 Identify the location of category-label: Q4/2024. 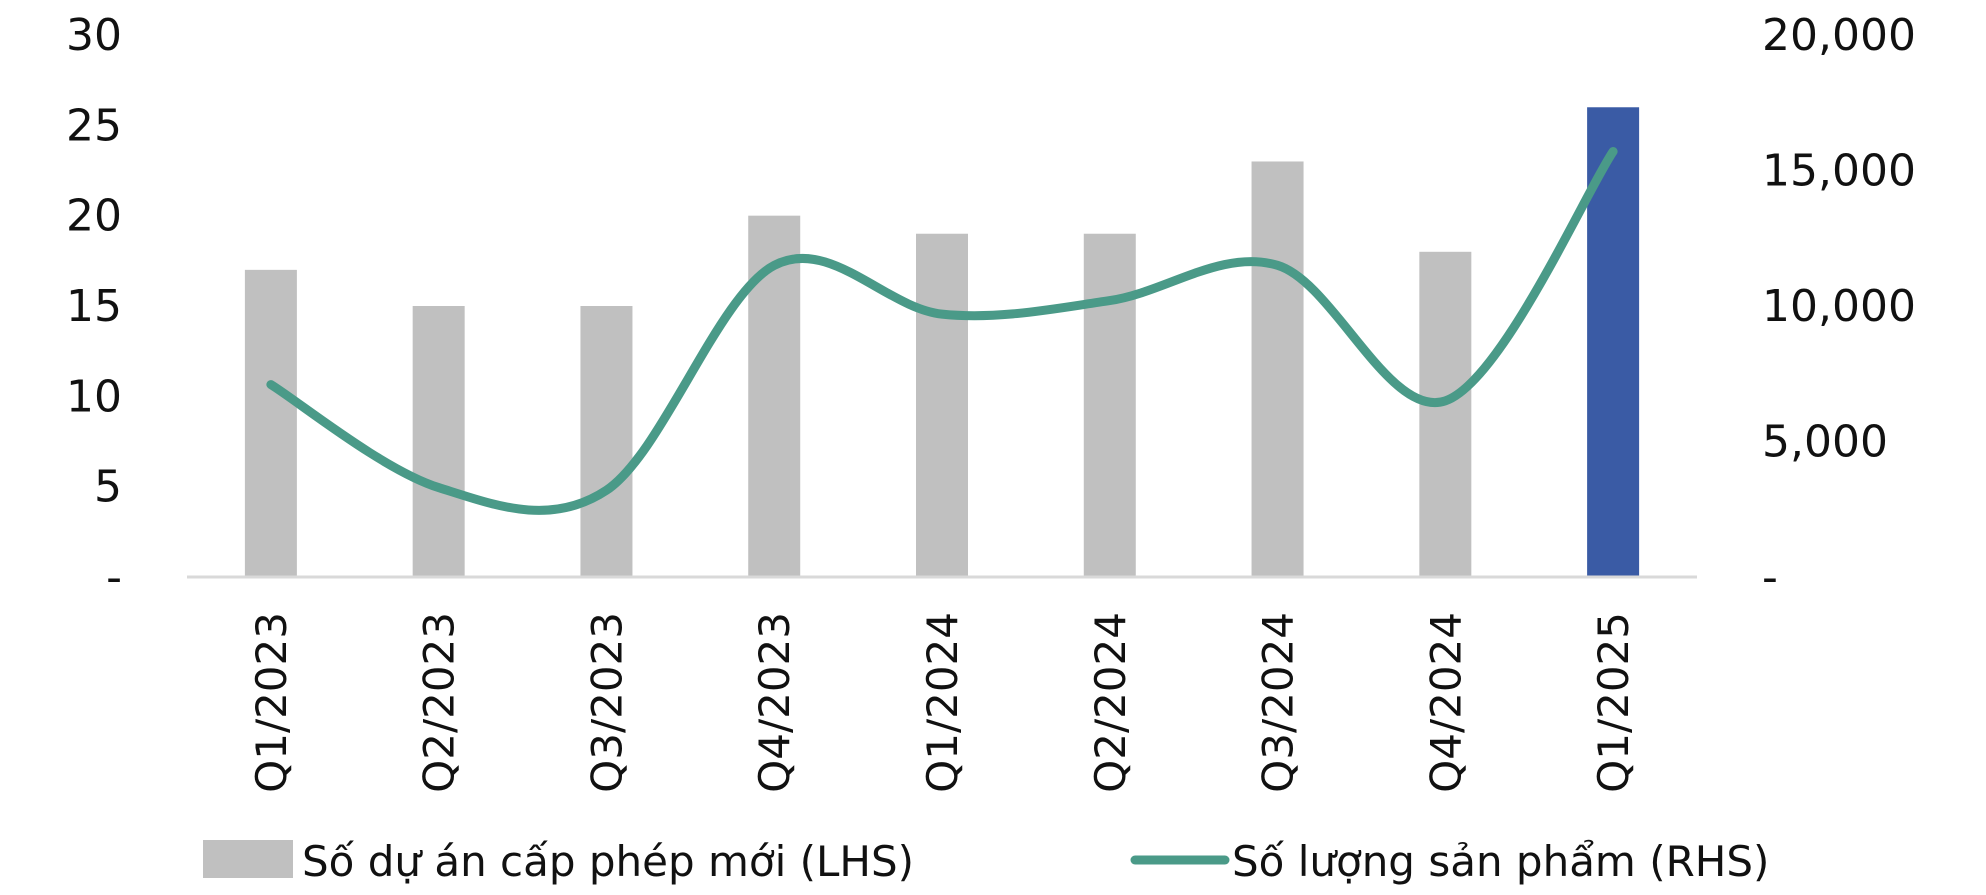
(1445, 702).